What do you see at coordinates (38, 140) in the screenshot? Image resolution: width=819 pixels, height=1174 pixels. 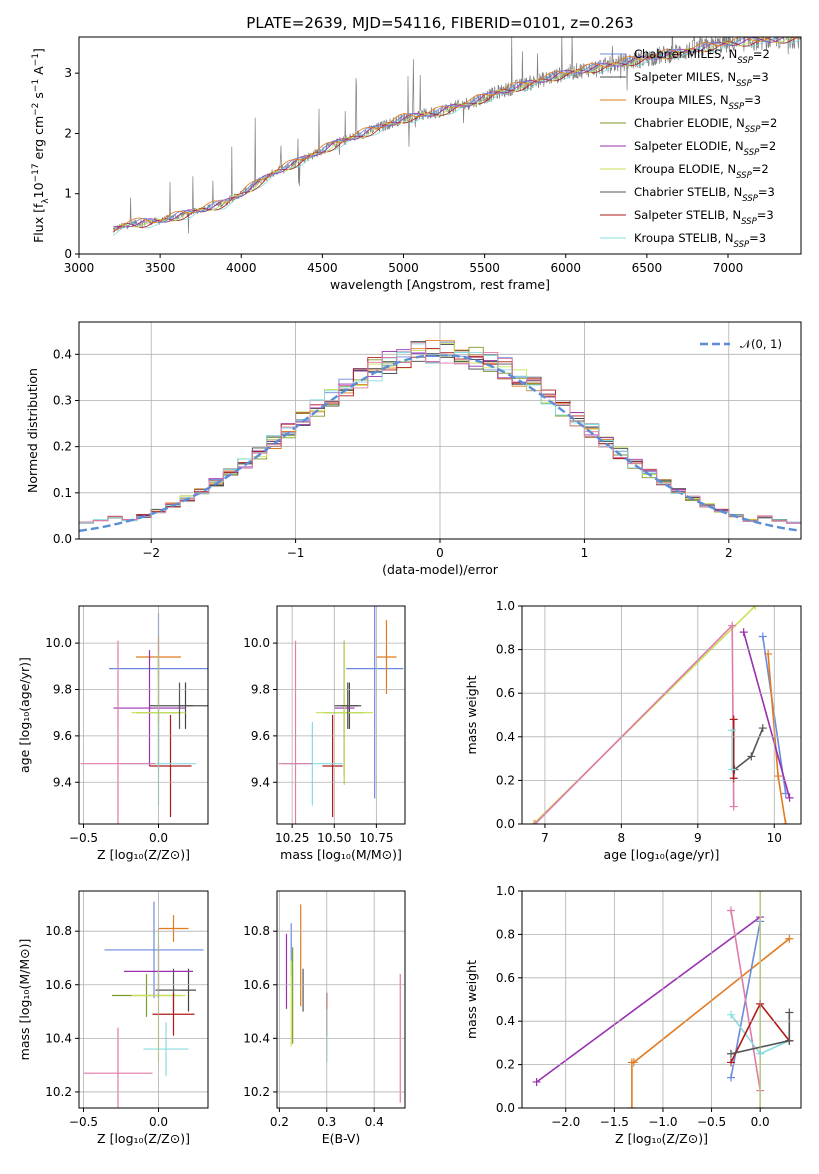 I see `y-axis-label-part: erg cm` at bounding box center [38, 140].